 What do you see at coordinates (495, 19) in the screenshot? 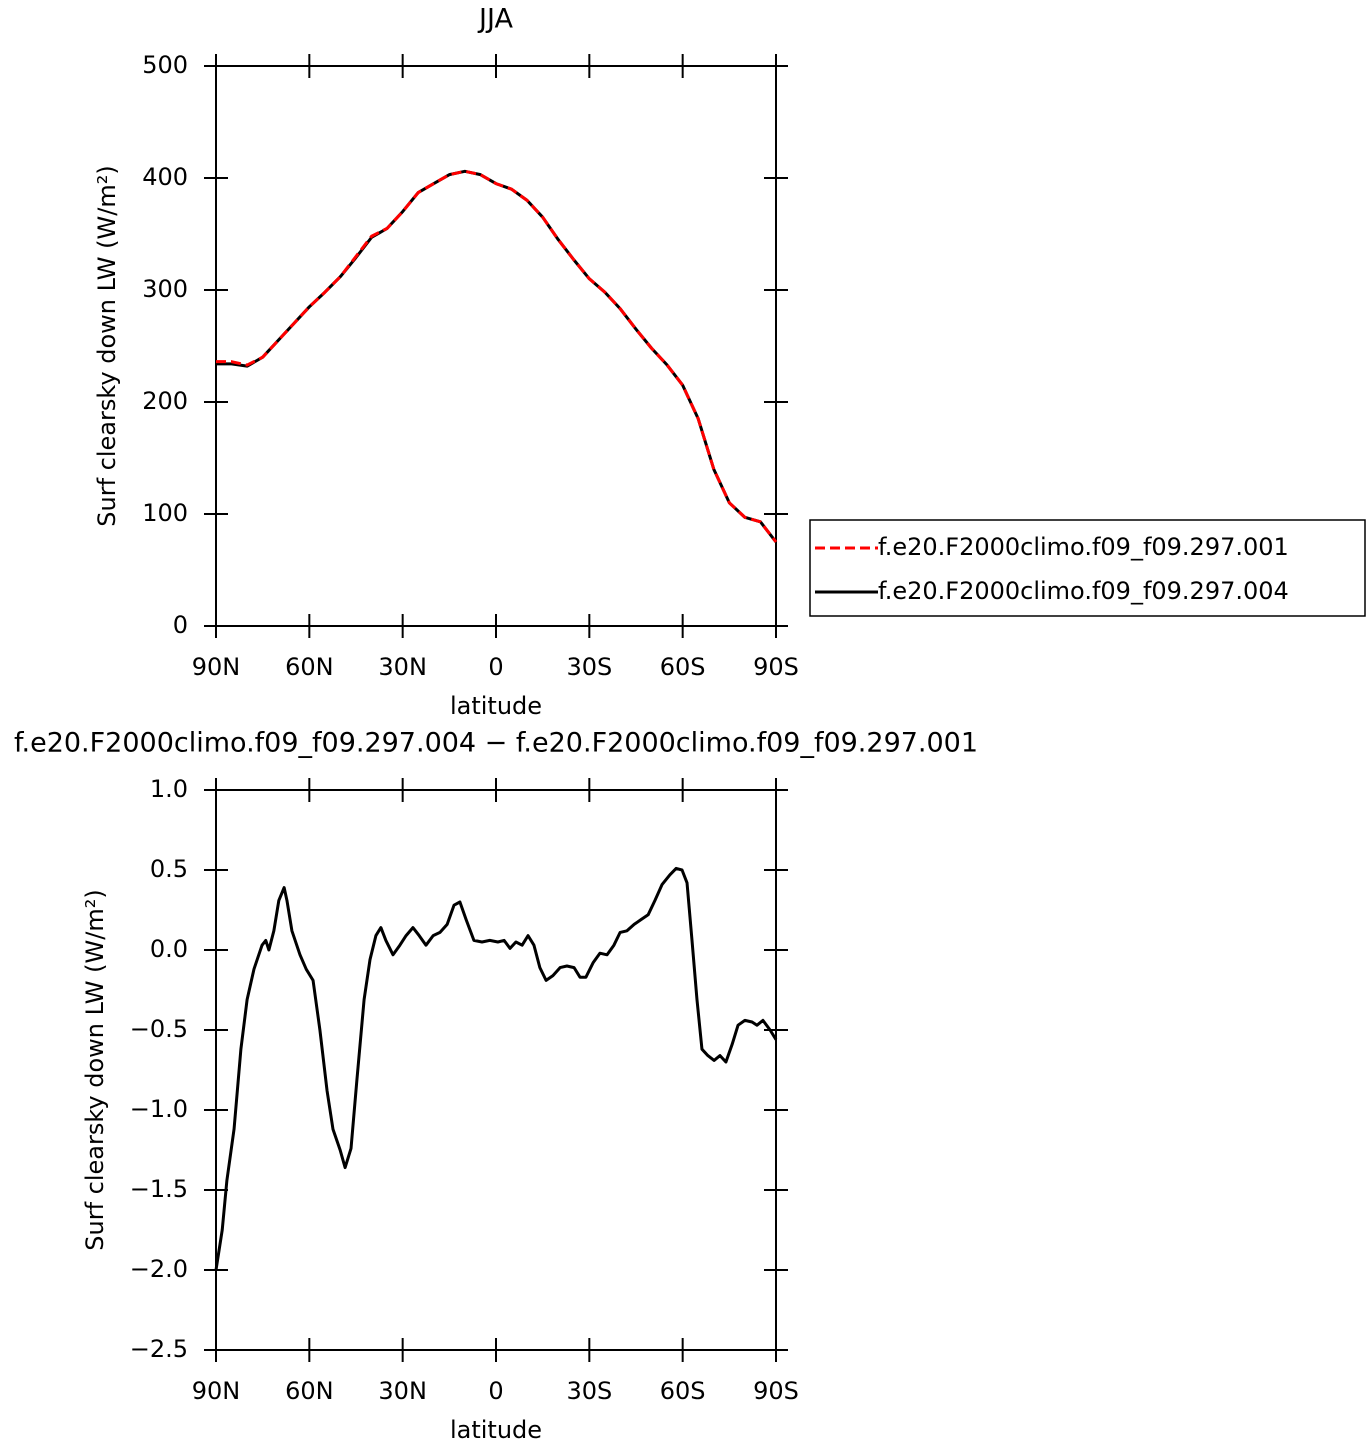
I see `chart-title: JJA` at bounding box center [495, 19].